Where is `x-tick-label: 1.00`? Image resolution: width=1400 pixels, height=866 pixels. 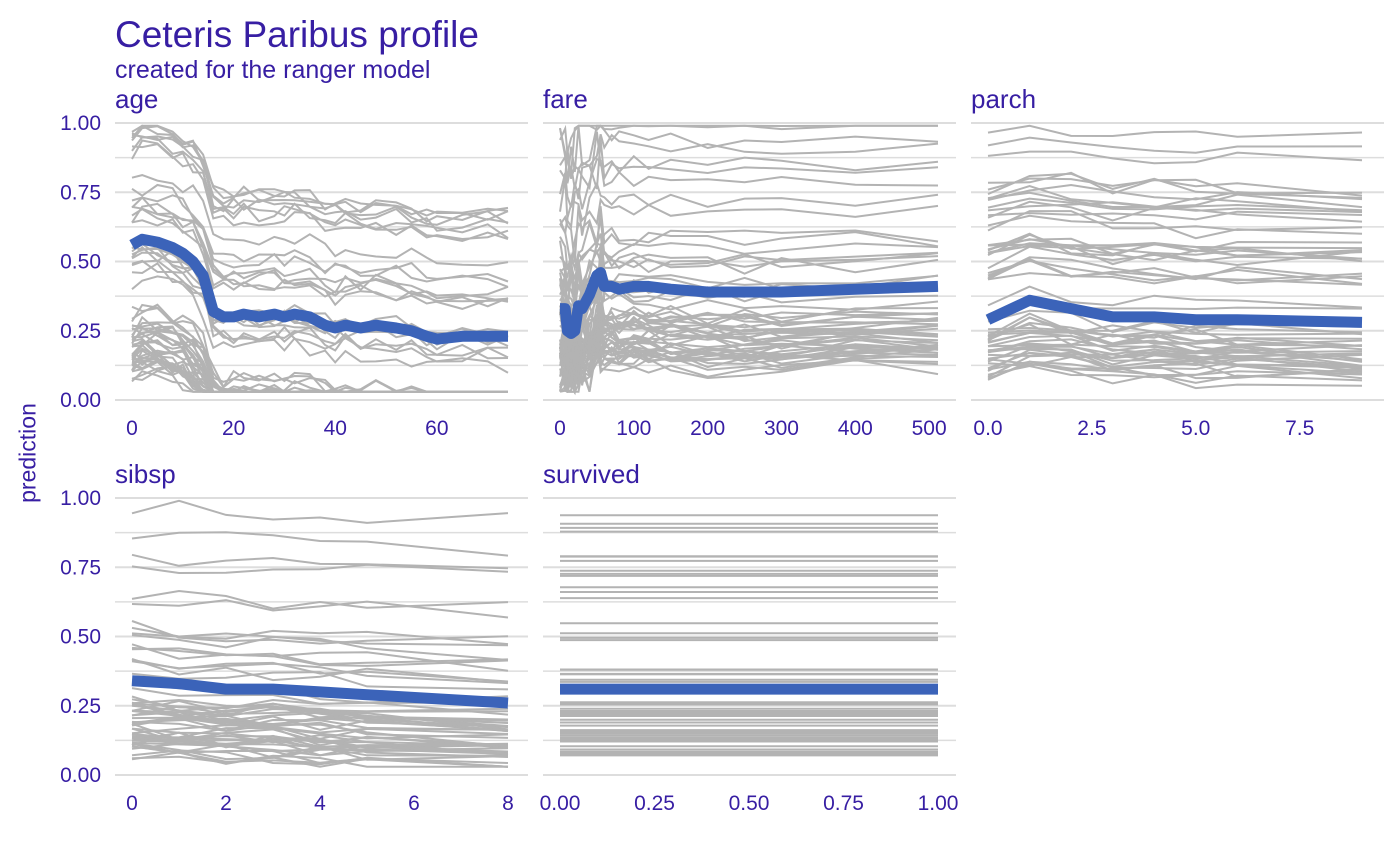
x-tick-label: 1.00 is located at coordinates (938, 803).